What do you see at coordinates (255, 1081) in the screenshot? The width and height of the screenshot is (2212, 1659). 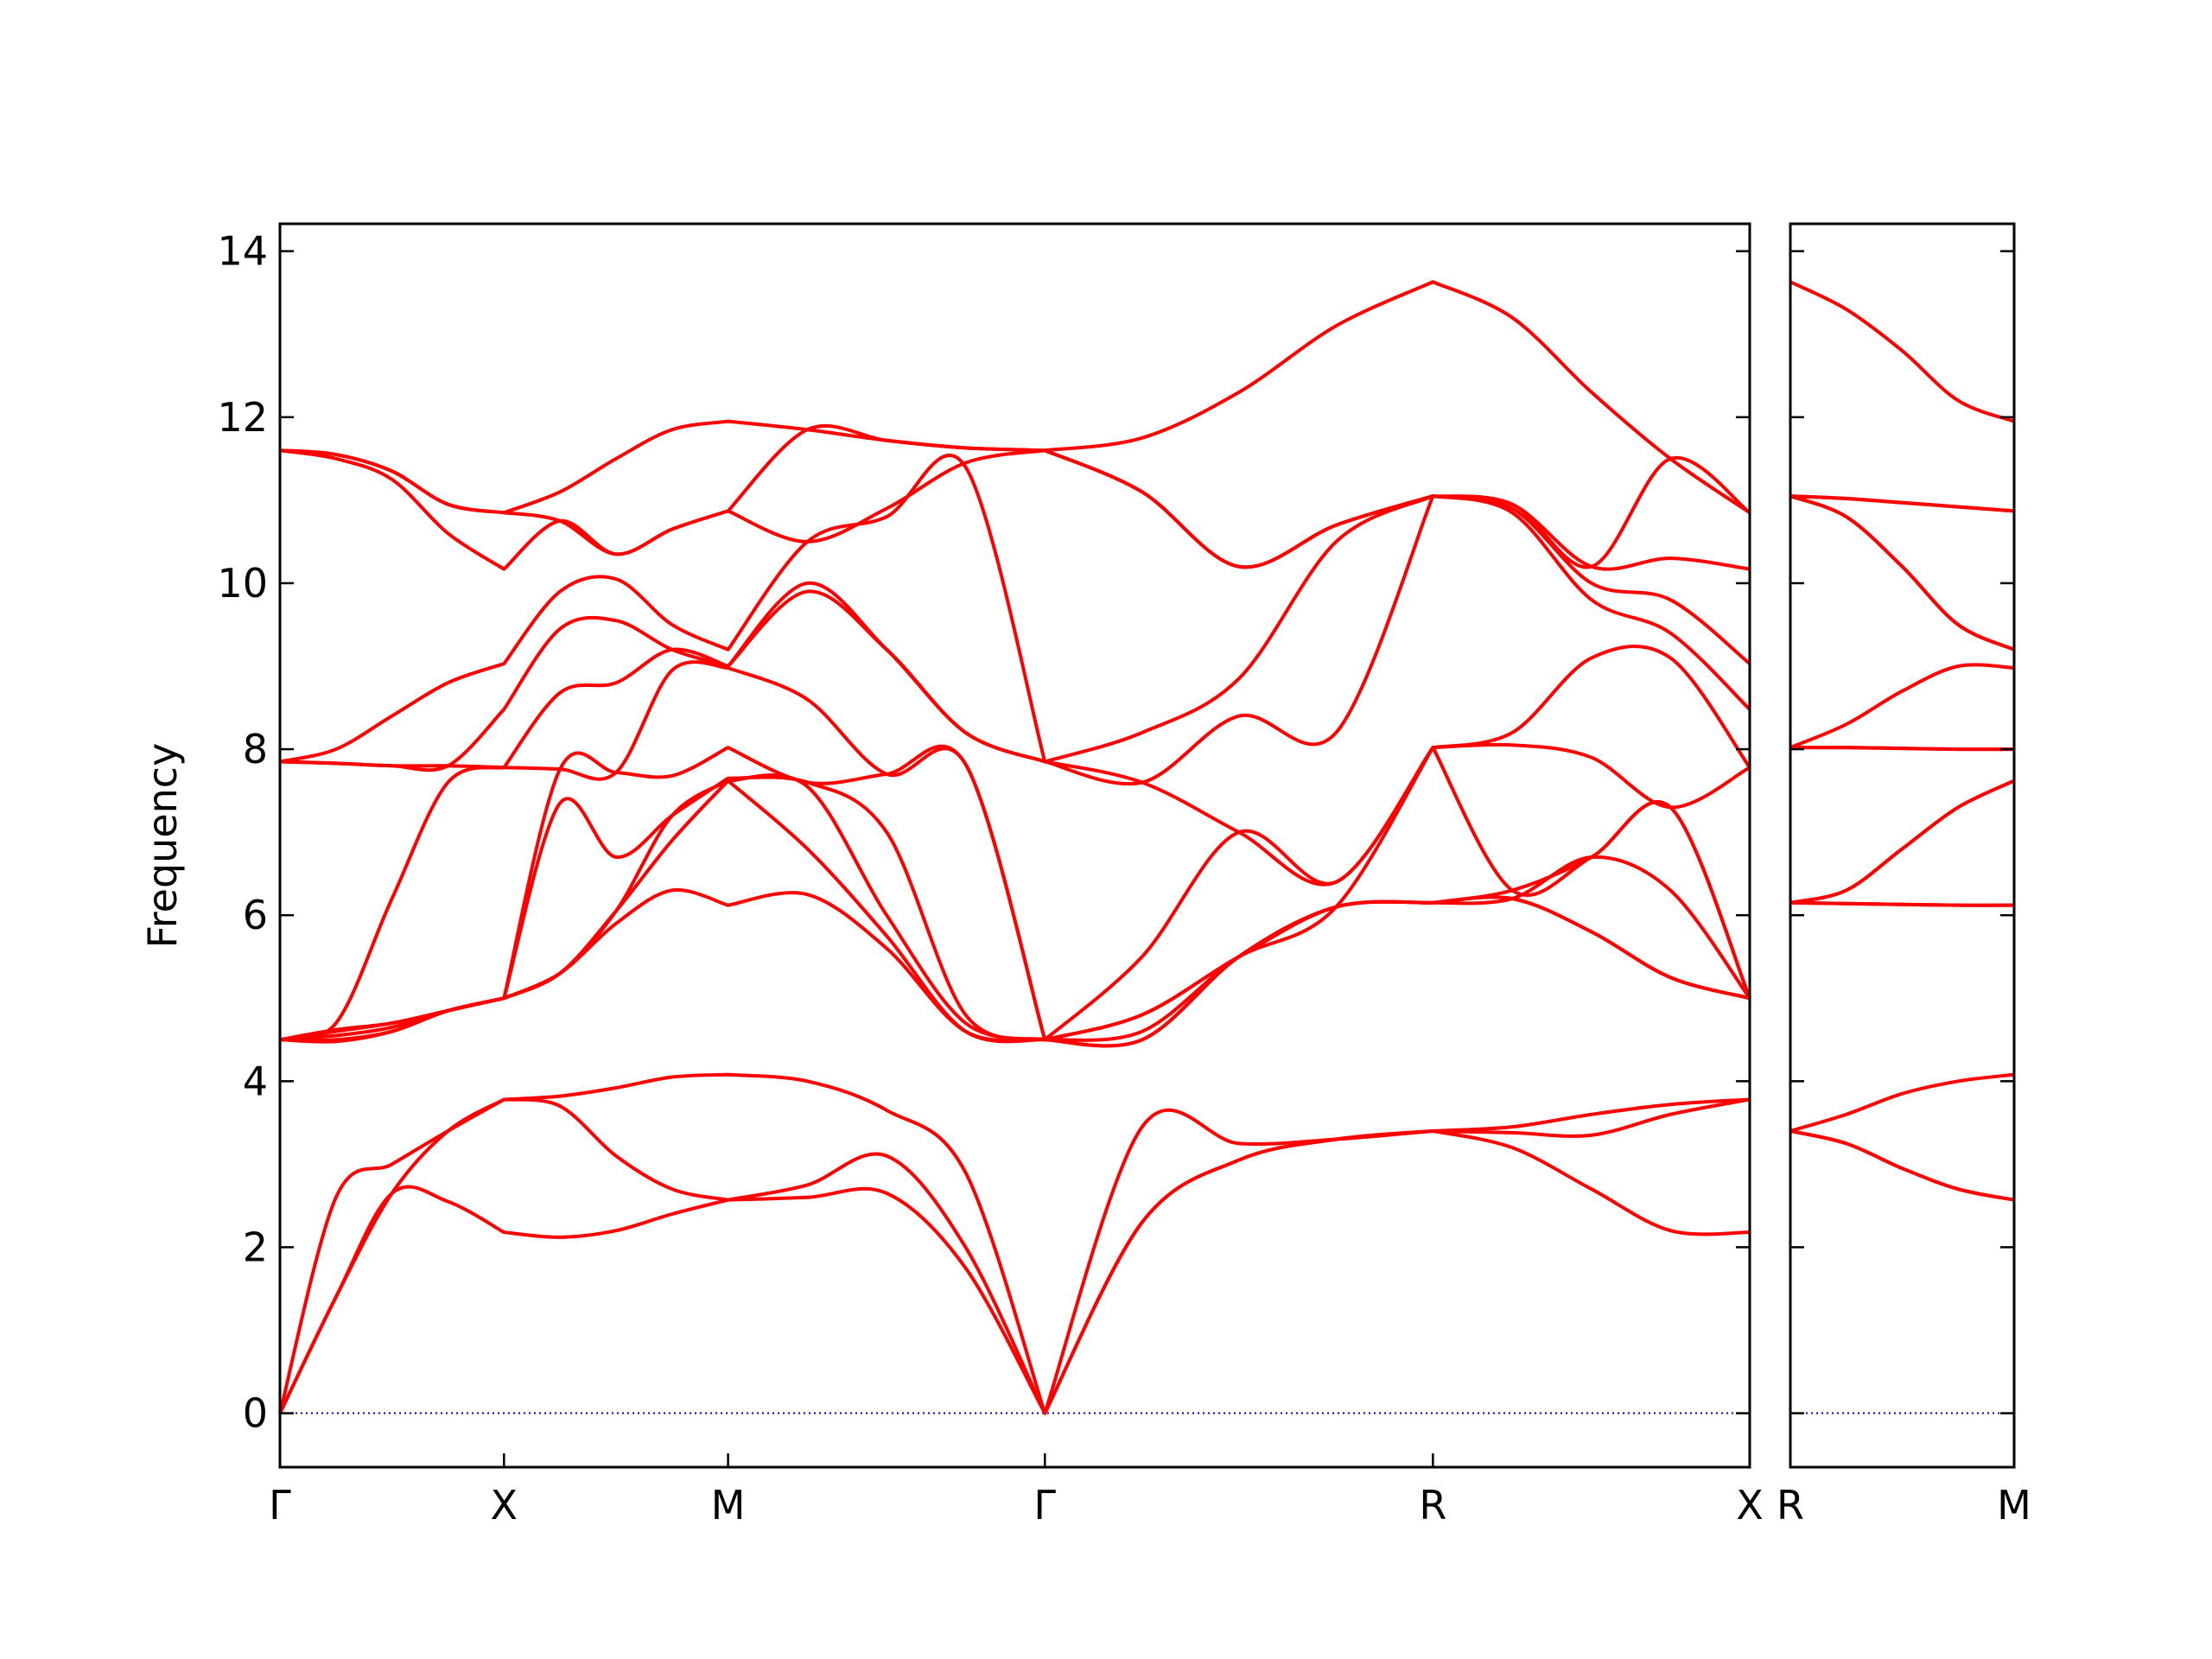 I see `y-tick-label: 4` at bounding box center [255, 1081].